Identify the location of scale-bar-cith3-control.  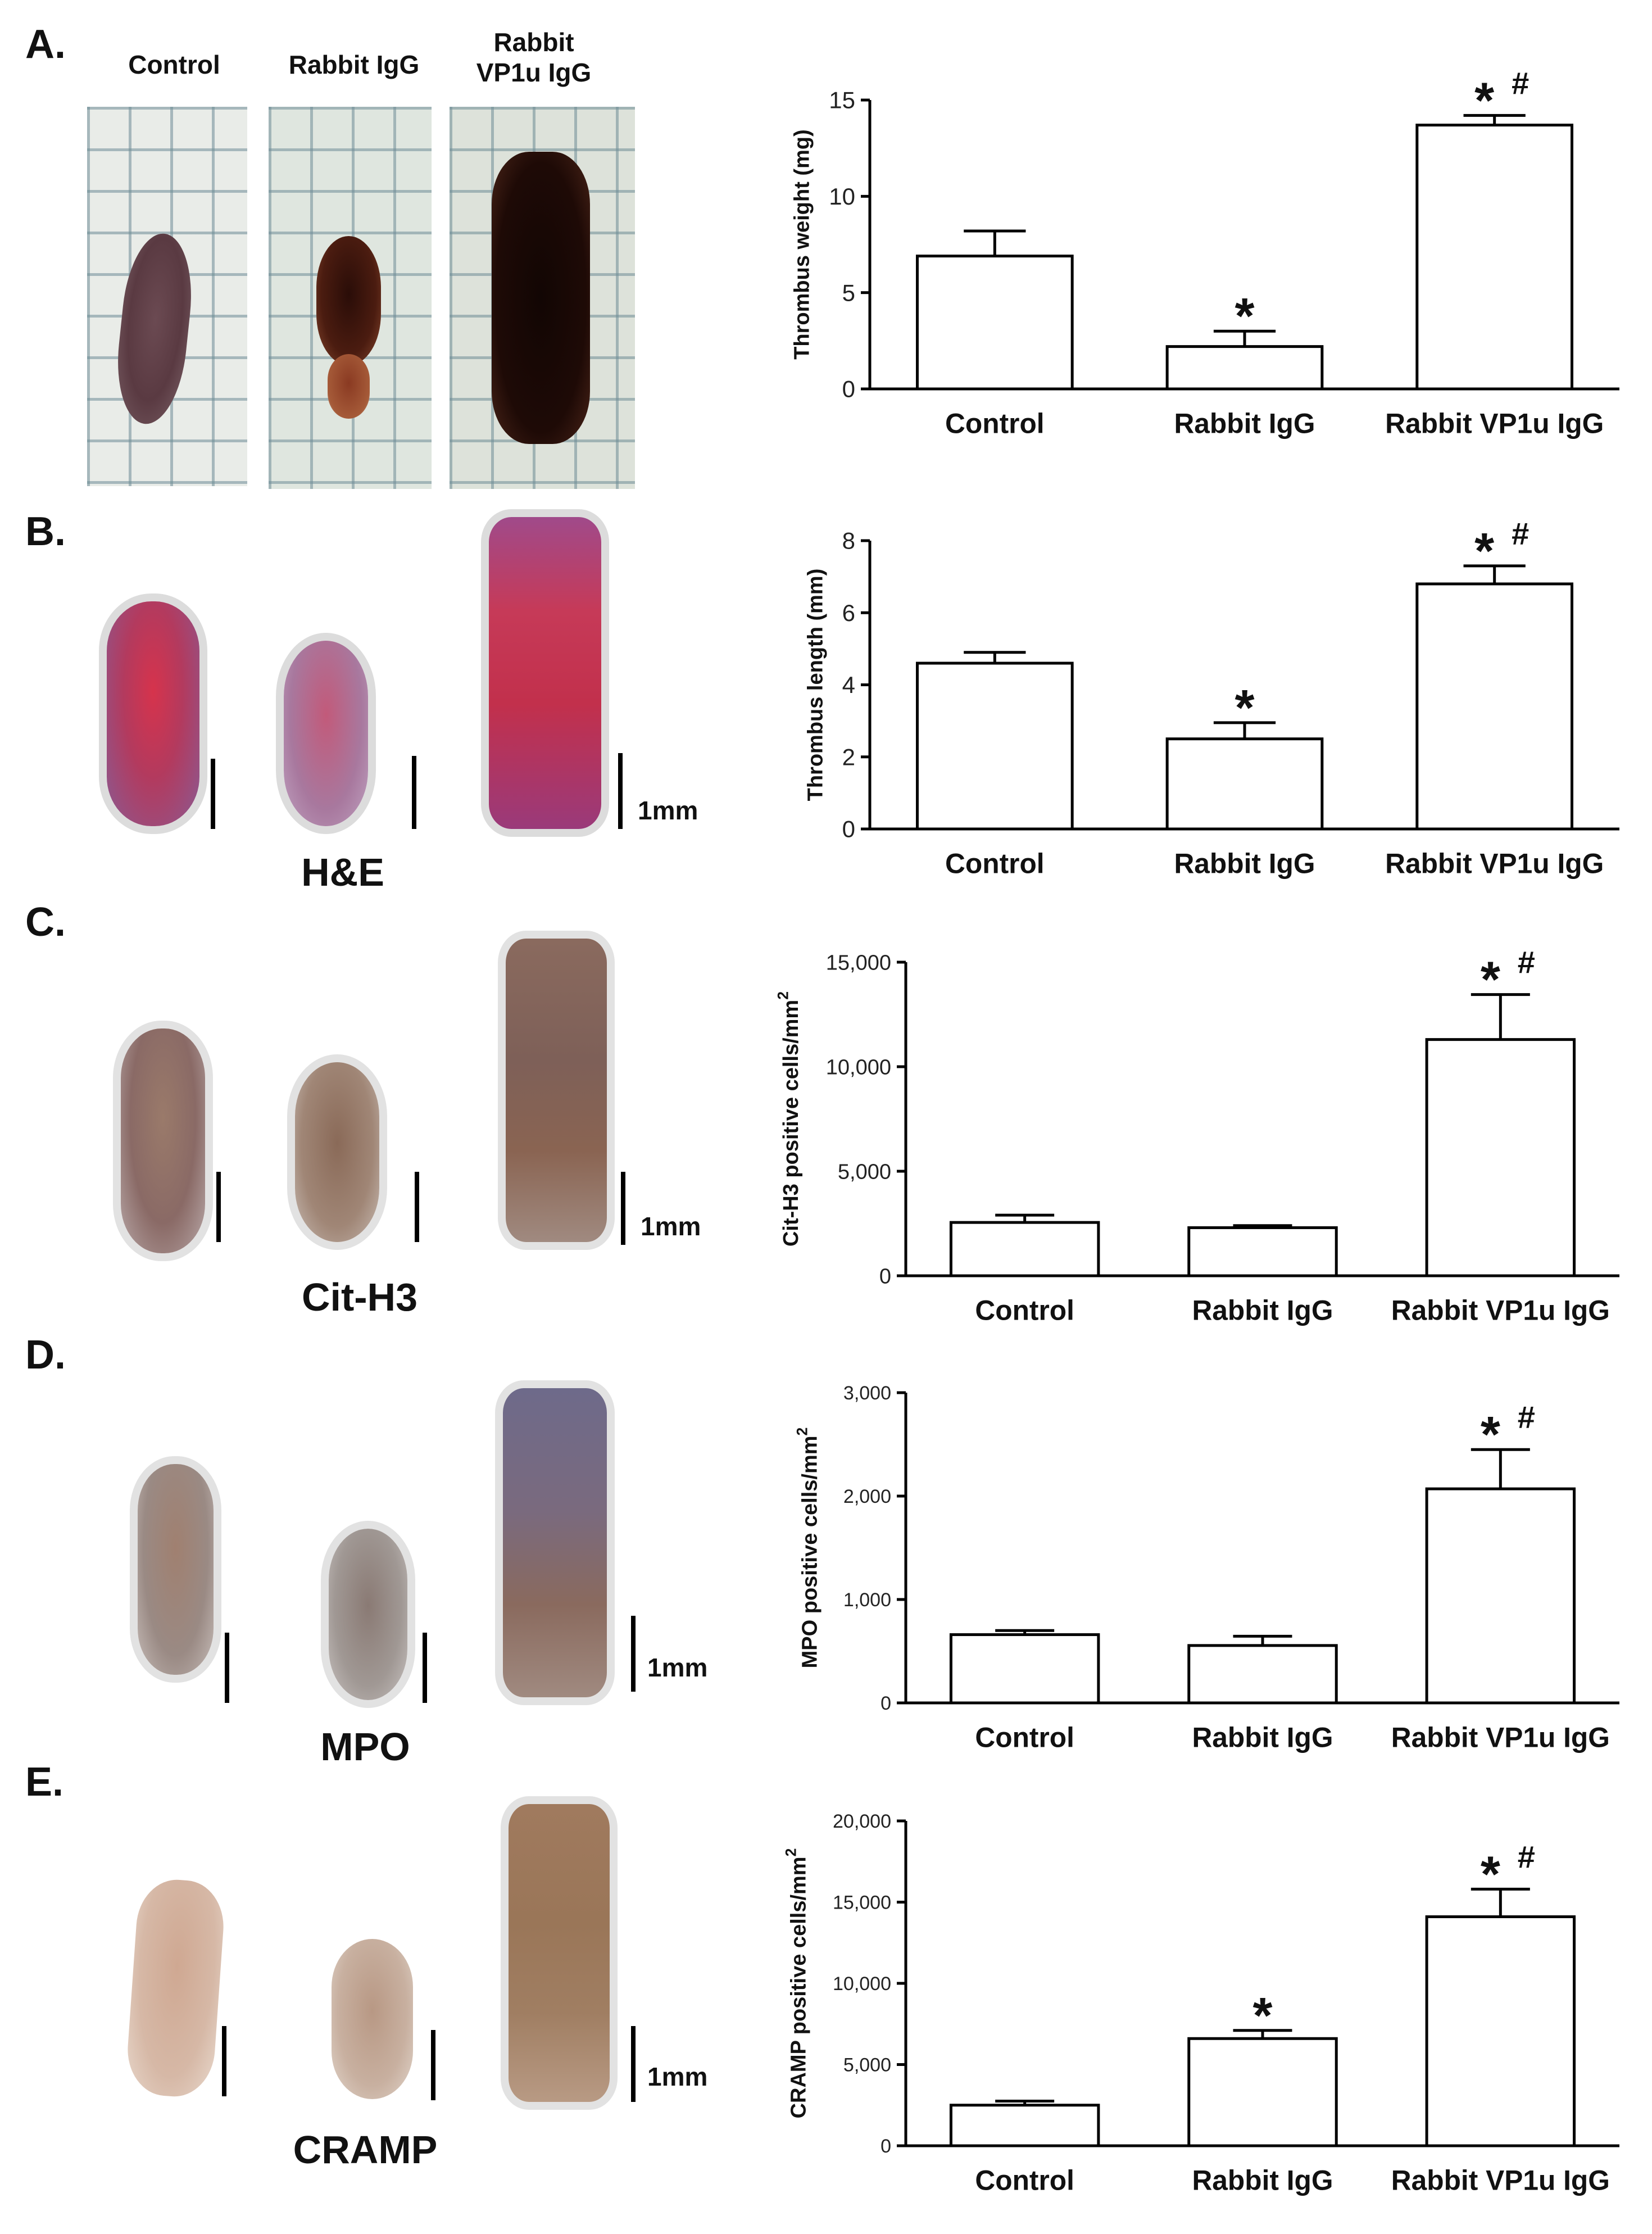
(218, 1207).